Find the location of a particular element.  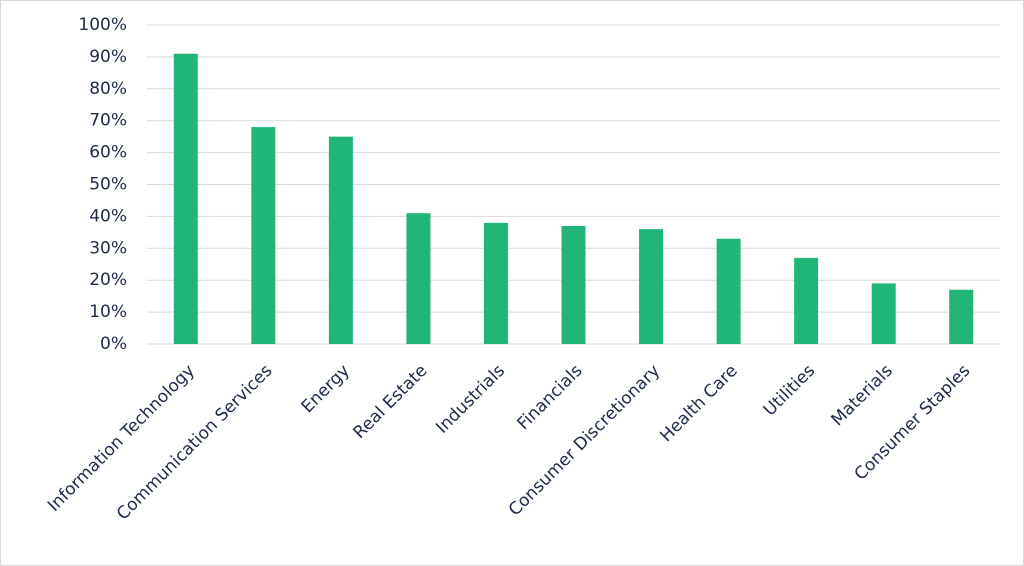

y-tick-label: 60% is located at coordinates (108, 153).